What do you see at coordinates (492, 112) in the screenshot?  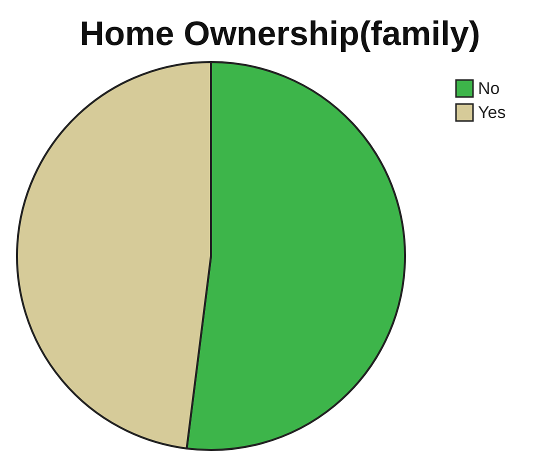 I see `legend-label: Yes` at bounding box center [492, 112].